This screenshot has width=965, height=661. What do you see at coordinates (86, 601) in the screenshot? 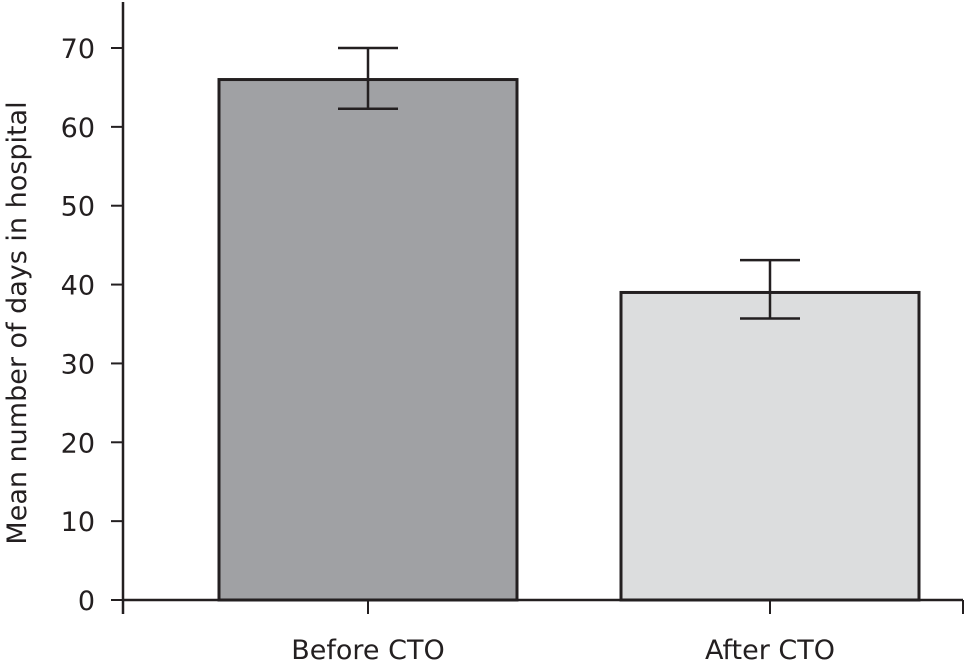
I see `y-tick-label: 0` at bounding box center [86, 601].